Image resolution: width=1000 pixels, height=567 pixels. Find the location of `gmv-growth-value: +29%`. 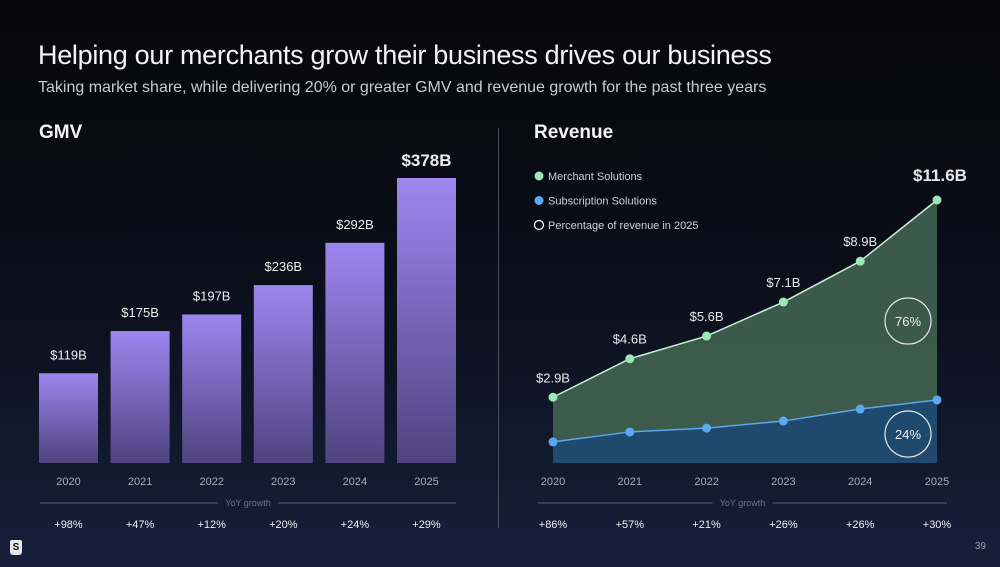

gmv-growth-value: +29% is located at coordinates (426, 525).